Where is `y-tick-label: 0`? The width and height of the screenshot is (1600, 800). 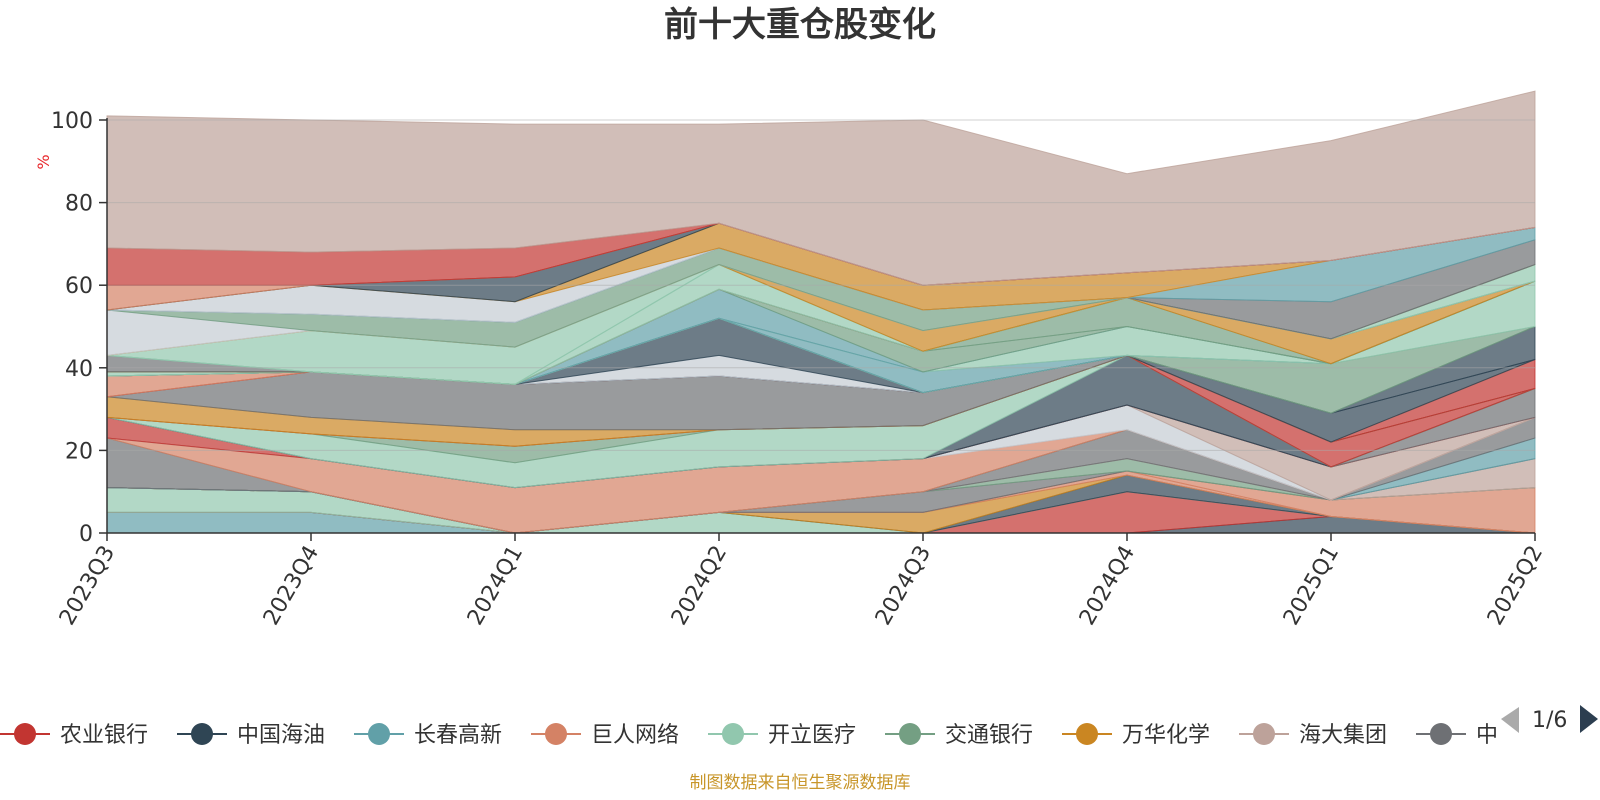 y-tick-label: 0 is located at coordinates (86, 534).